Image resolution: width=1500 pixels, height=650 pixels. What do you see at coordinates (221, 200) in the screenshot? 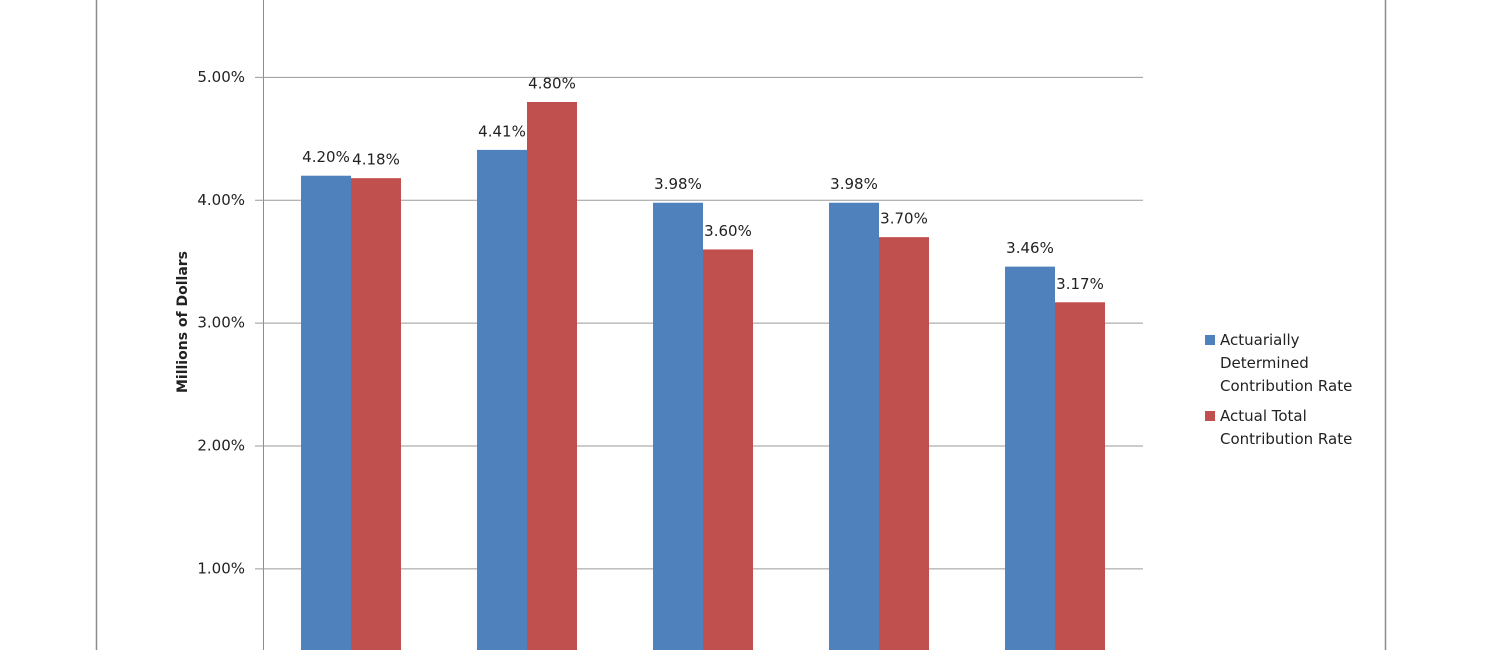
I see `y-tick-label: 4.00%` at bounding box center [221, 200].